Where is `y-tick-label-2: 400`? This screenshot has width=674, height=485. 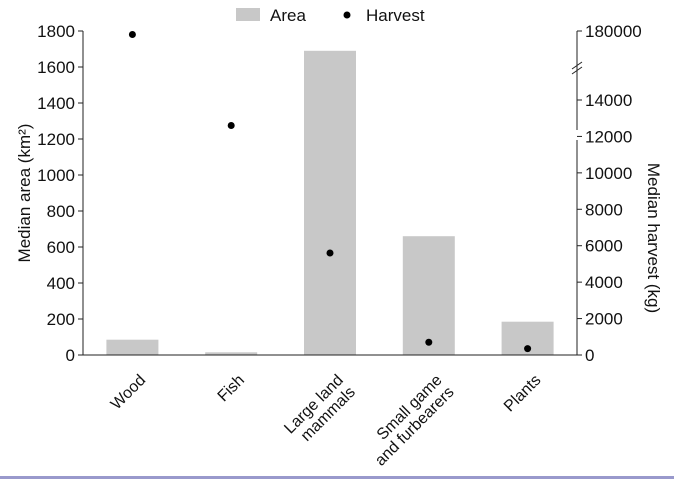
y-tick-label-2: 400 is located at coordinates (61, 283).